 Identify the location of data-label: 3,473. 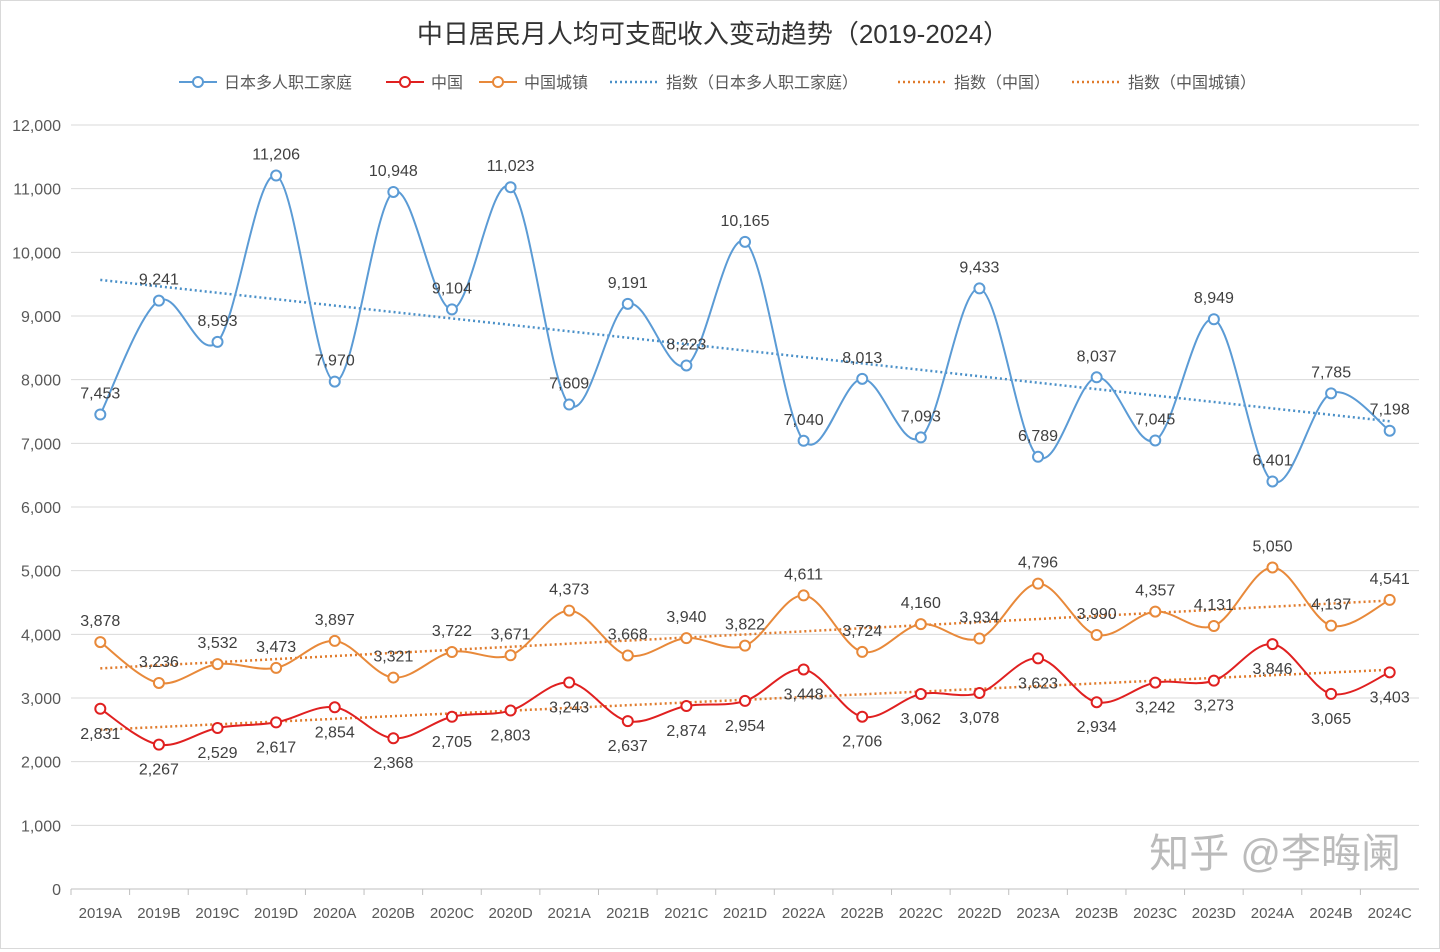
(276, 647).